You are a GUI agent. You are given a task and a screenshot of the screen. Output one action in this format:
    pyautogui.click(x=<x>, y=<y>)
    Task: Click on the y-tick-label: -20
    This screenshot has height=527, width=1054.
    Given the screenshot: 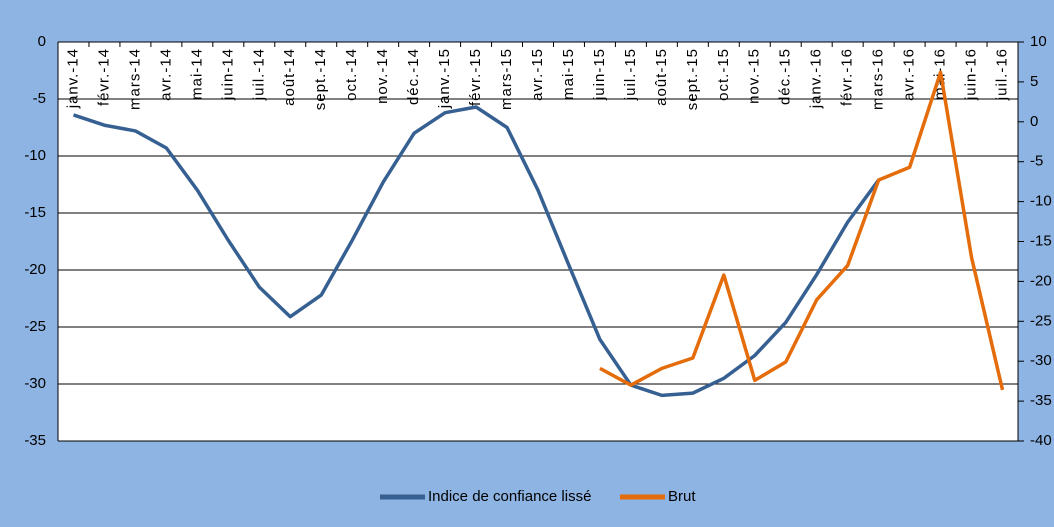 What is the action you would take?
    pyautogui.click(x=35, y=269)
    